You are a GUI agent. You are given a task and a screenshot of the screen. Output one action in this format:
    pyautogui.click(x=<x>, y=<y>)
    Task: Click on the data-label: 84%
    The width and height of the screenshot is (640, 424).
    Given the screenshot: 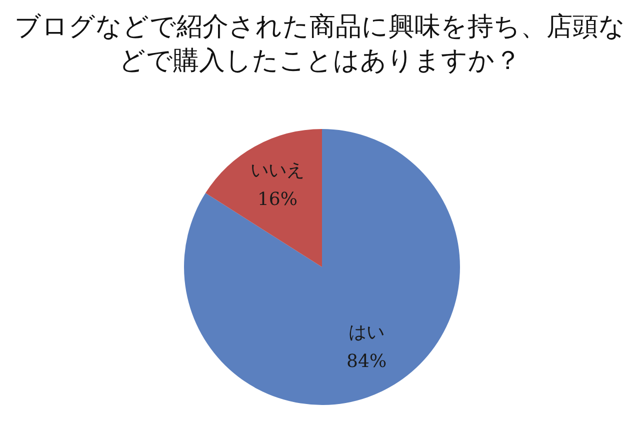 What is the action you would take?
    pyautogui.click(x=366, y=361)
    